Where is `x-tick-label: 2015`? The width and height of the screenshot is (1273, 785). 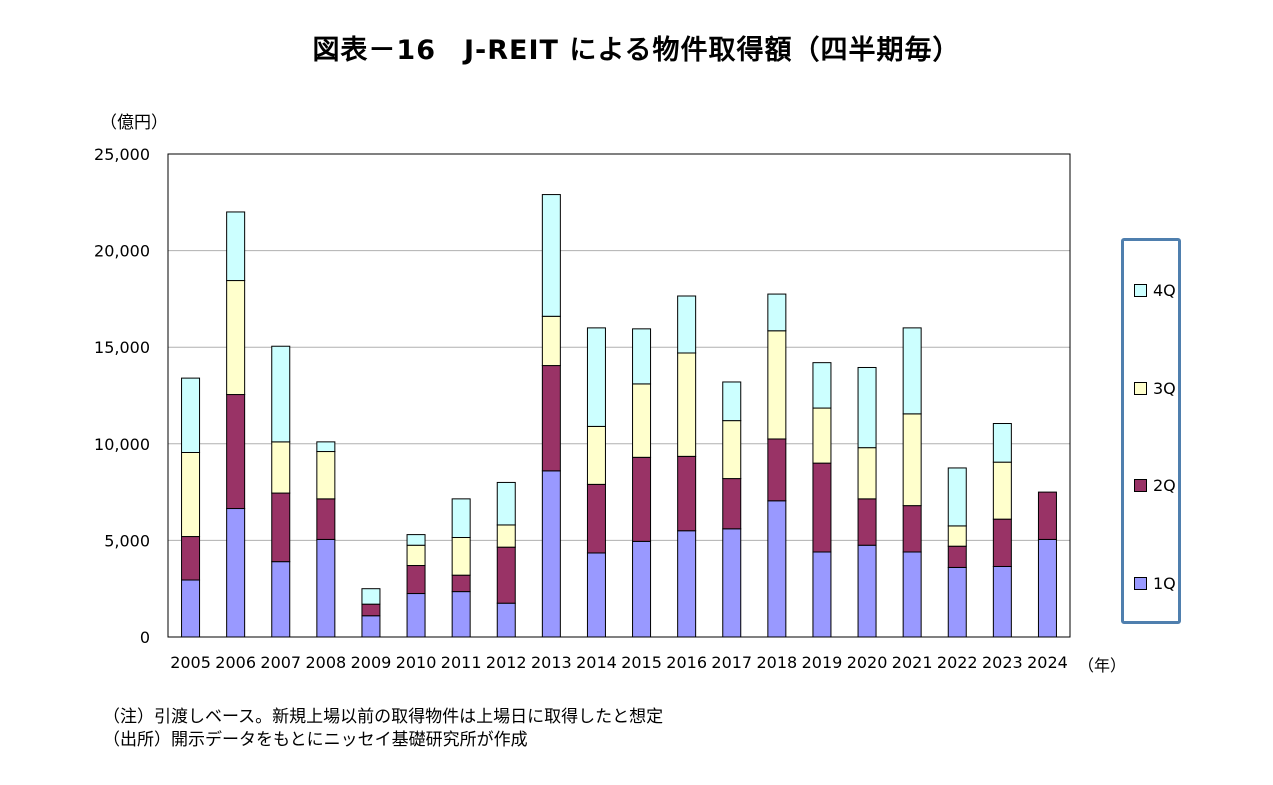 x-tick-label: 2015 is located at coordinates (641, 662).